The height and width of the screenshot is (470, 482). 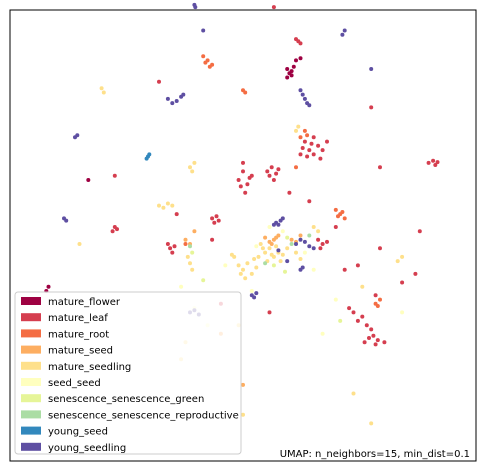 I want to click on legend-label-mature-leaf: mature_leaf, so click(x=78, y=318).